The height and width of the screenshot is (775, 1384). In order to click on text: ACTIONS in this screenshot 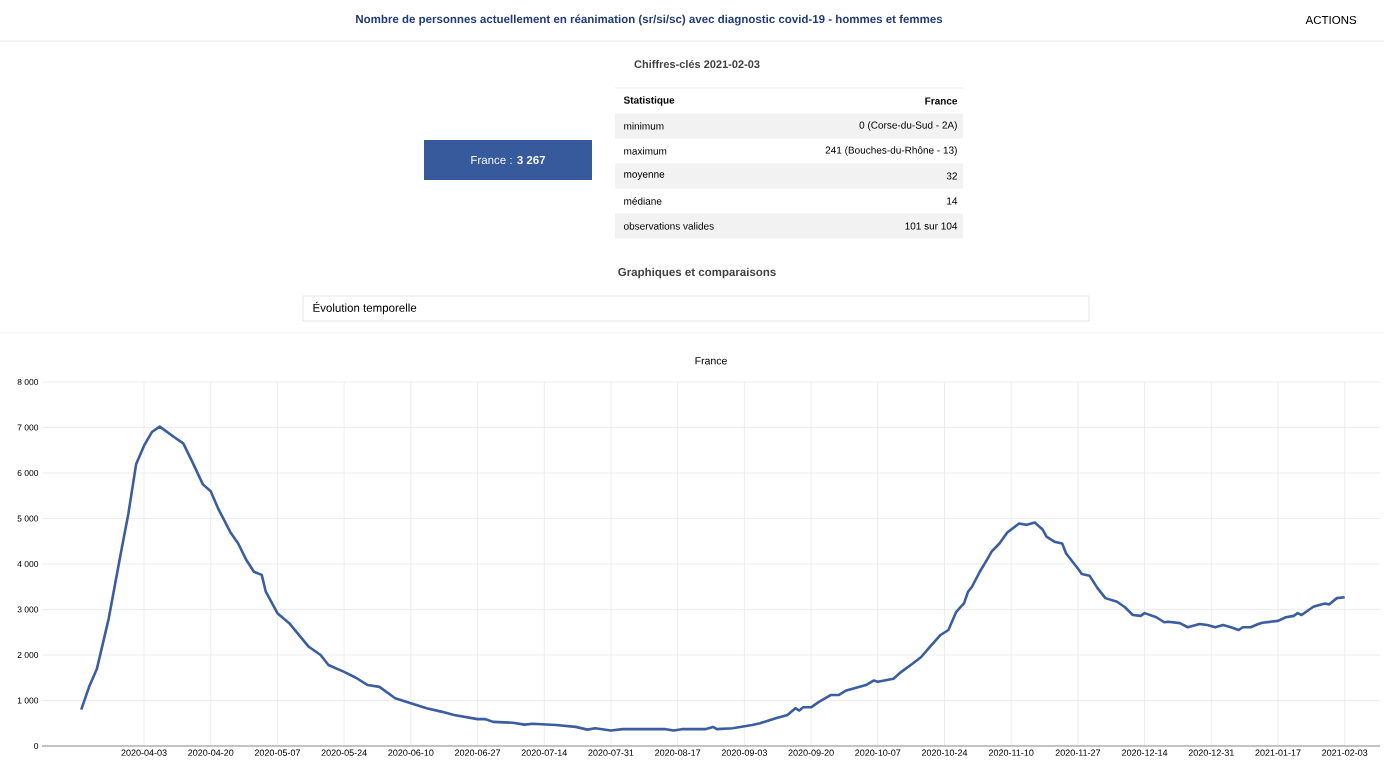, I will do `click(1331, 20)`.